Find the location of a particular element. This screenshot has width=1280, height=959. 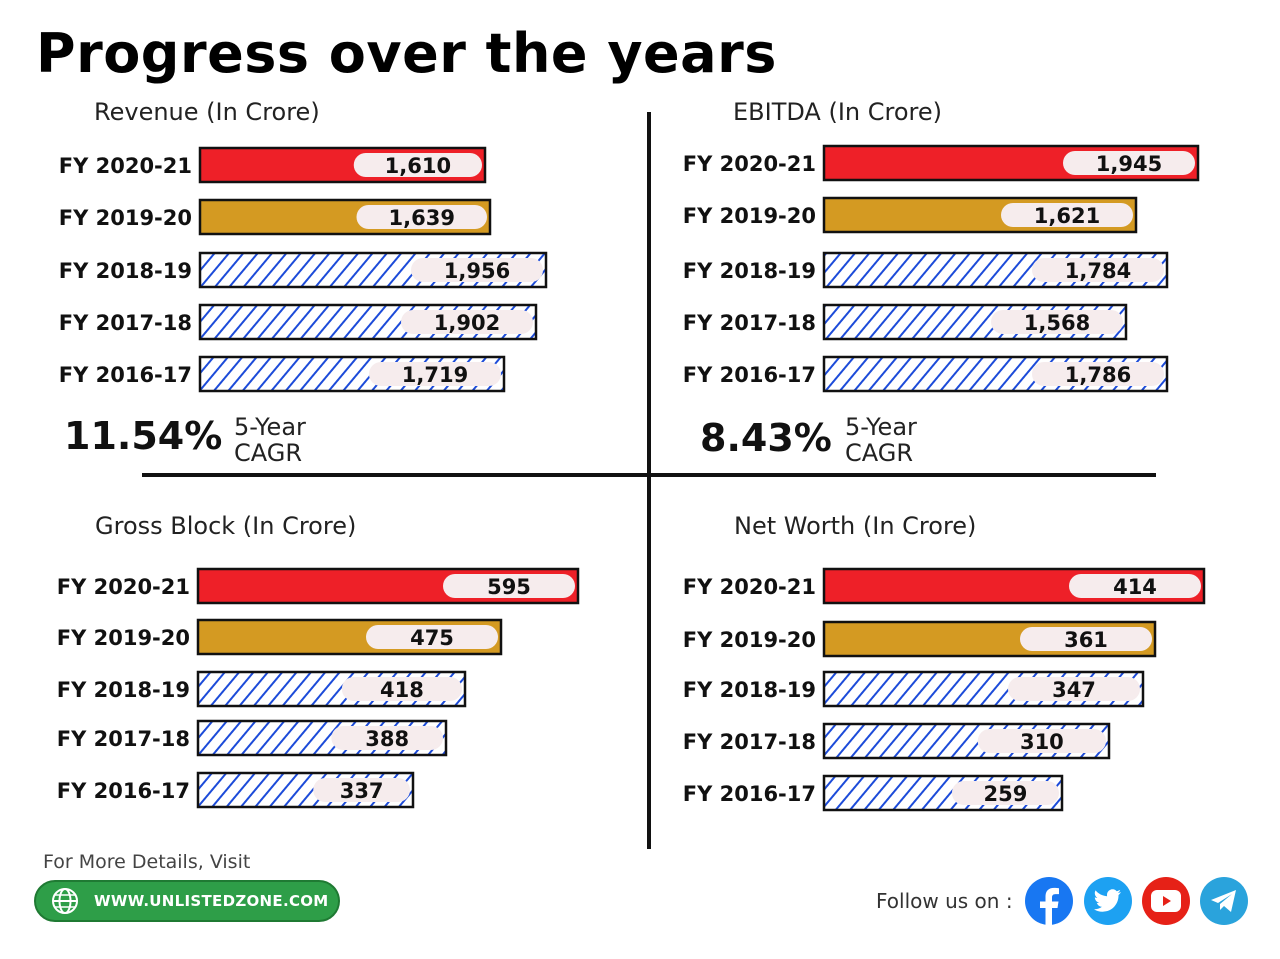

ebitda-value-label: 1,621 is located at coordinates (1067, 216).